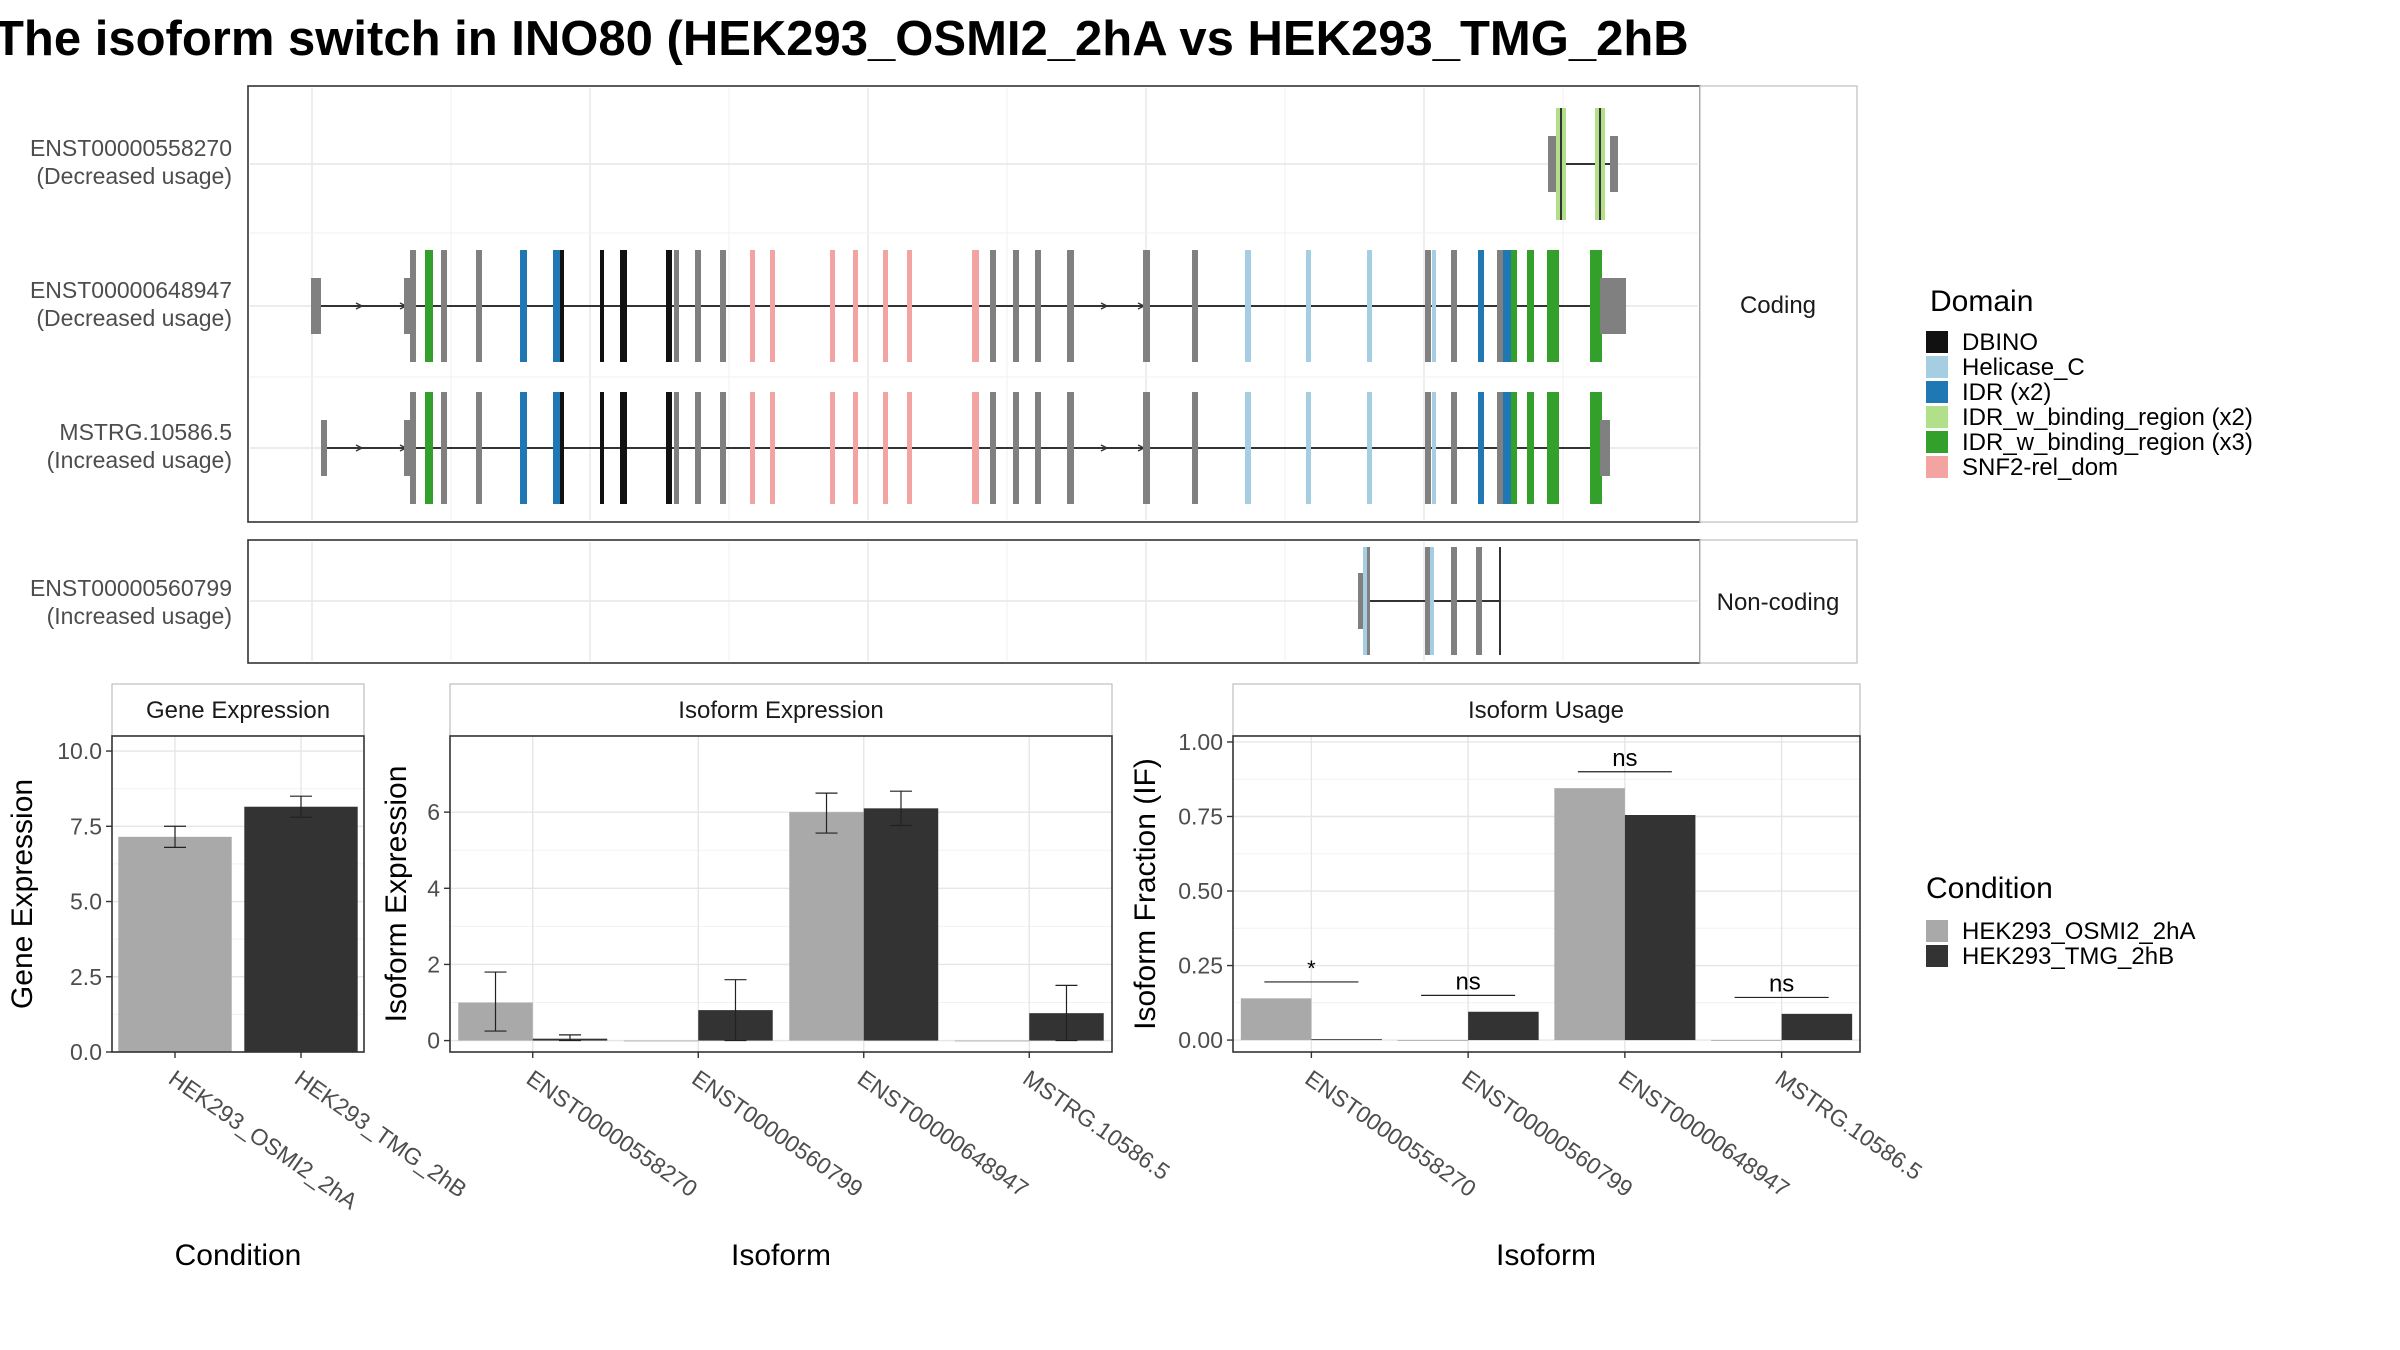  Describe the element at coordinates (1937, 392) in the screenshot. I see `legend-key-IDR-x2-` at that location.